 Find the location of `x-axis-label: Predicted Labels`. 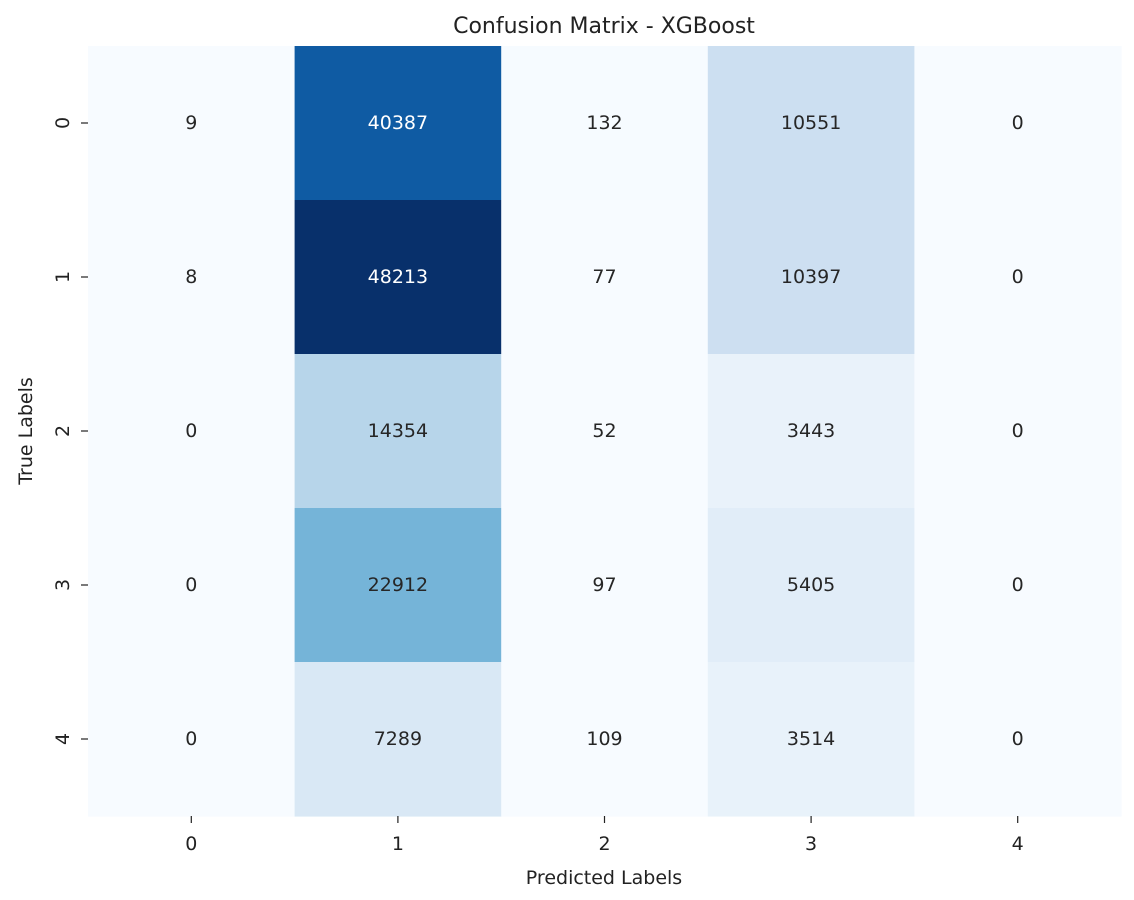

x-axis-label: Predicted Labels is located at coordinates (604, 878).